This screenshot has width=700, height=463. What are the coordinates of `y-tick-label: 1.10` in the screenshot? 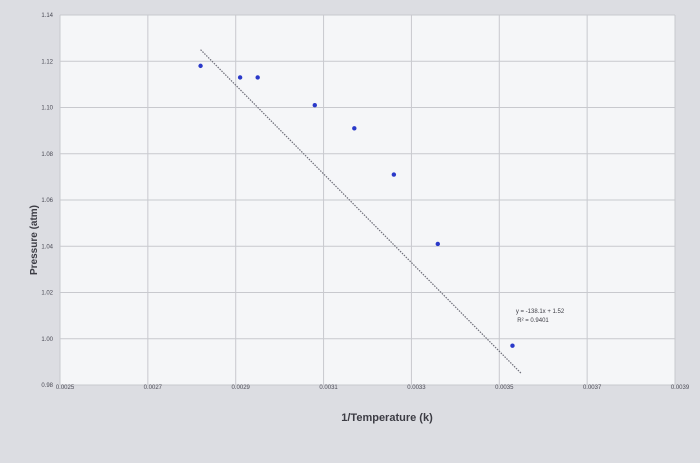 It's located at (47, 109).